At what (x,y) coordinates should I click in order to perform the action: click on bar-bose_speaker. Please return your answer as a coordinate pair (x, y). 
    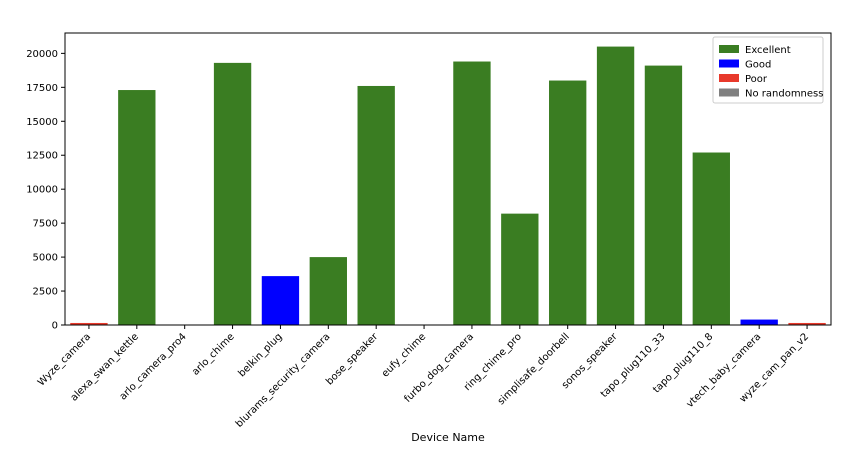
    Looking at the image, I should click on (376, 205).